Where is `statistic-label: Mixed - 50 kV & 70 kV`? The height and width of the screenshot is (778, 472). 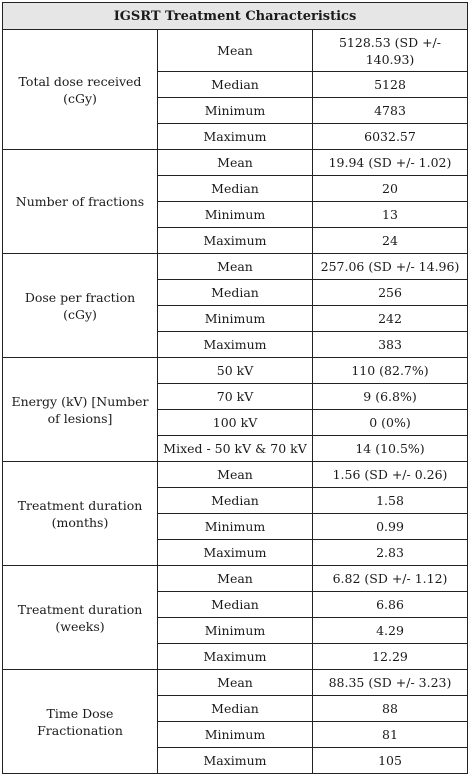 statistic-label: Mixed - 50 kV & 70 kV is located at coordinates (235, 448).